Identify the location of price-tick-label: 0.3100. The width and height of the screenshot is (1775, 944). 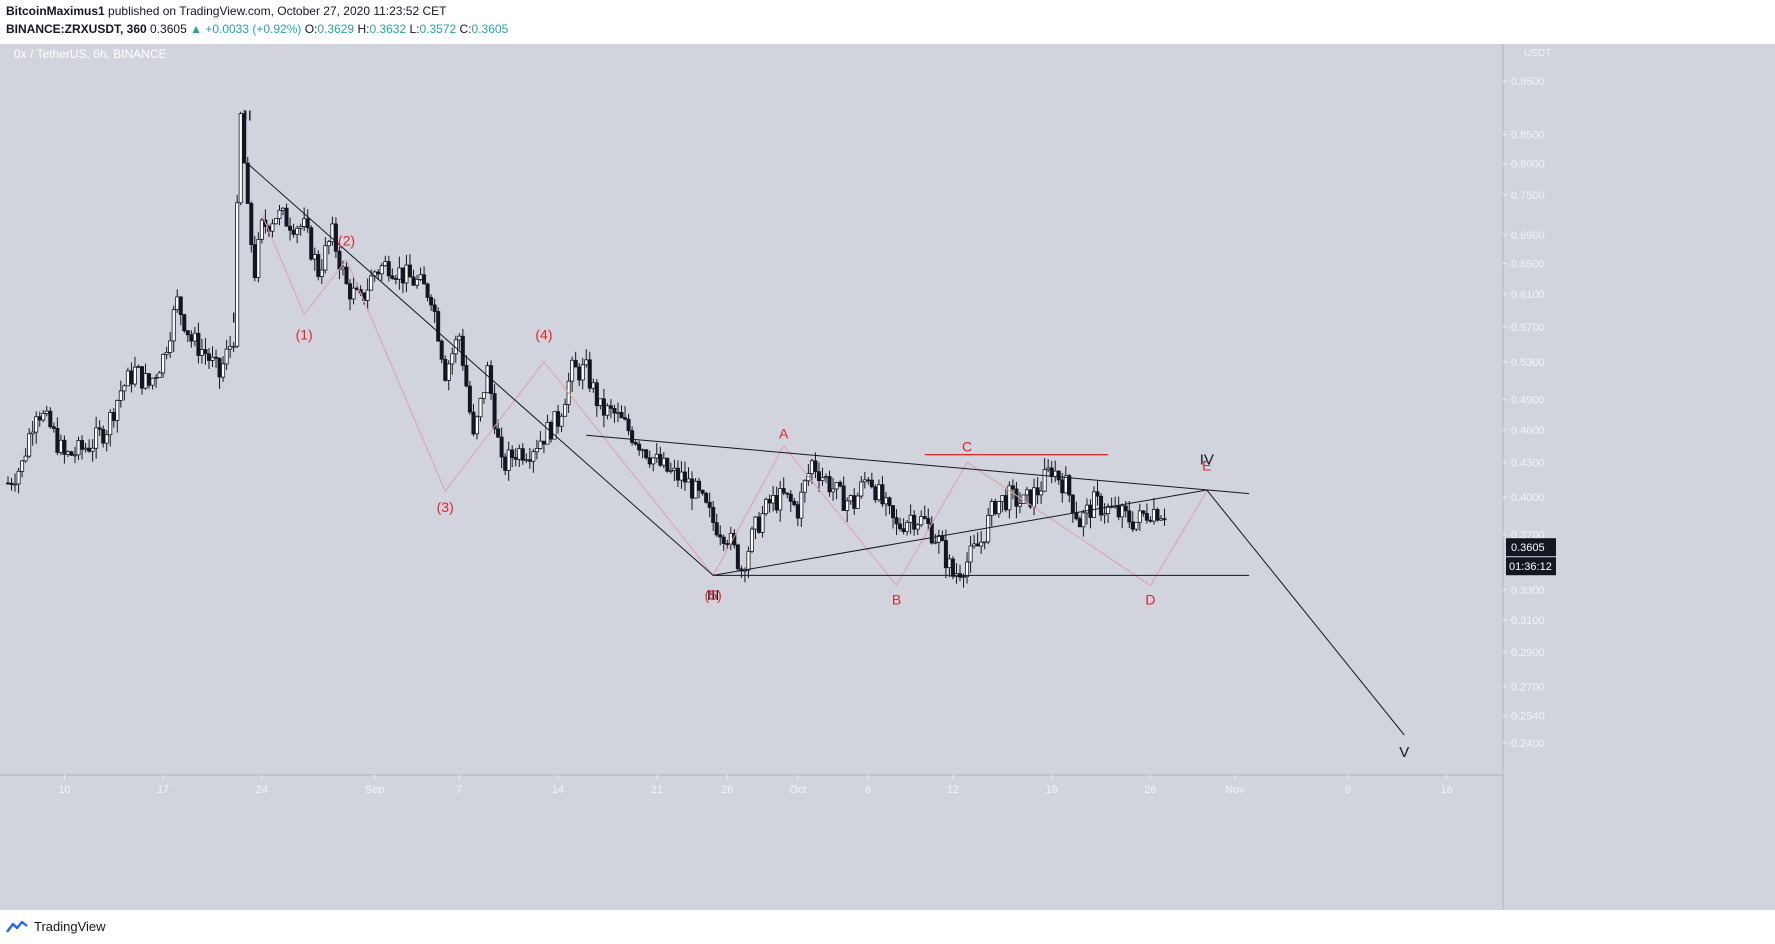
(1528, 621).